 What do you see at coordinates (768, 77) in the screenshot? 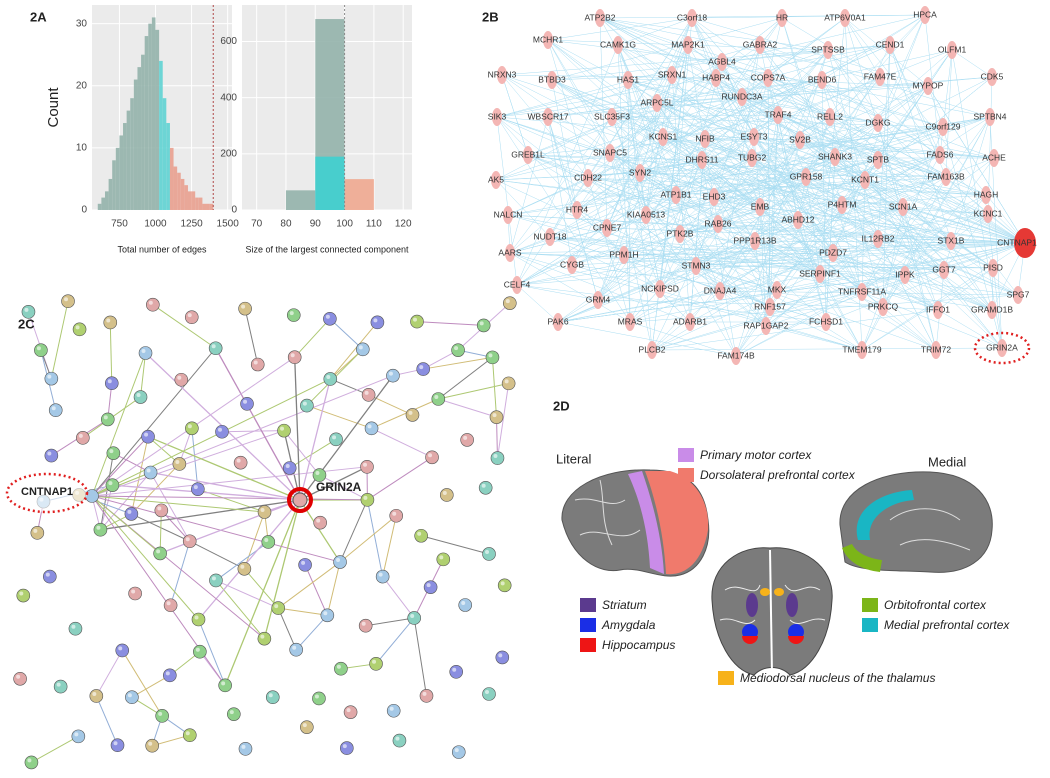
I see `node-label: COPS7A` at bounding box center [768, 77].